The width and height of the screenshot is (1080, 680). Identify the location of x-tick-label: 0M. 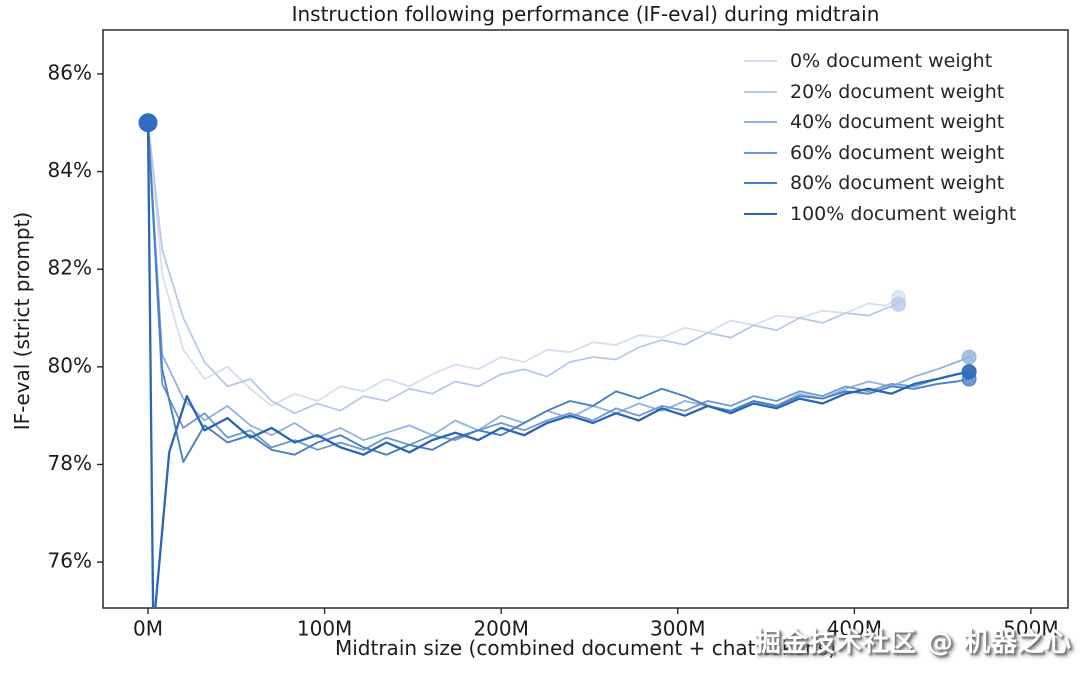
(148, 629).